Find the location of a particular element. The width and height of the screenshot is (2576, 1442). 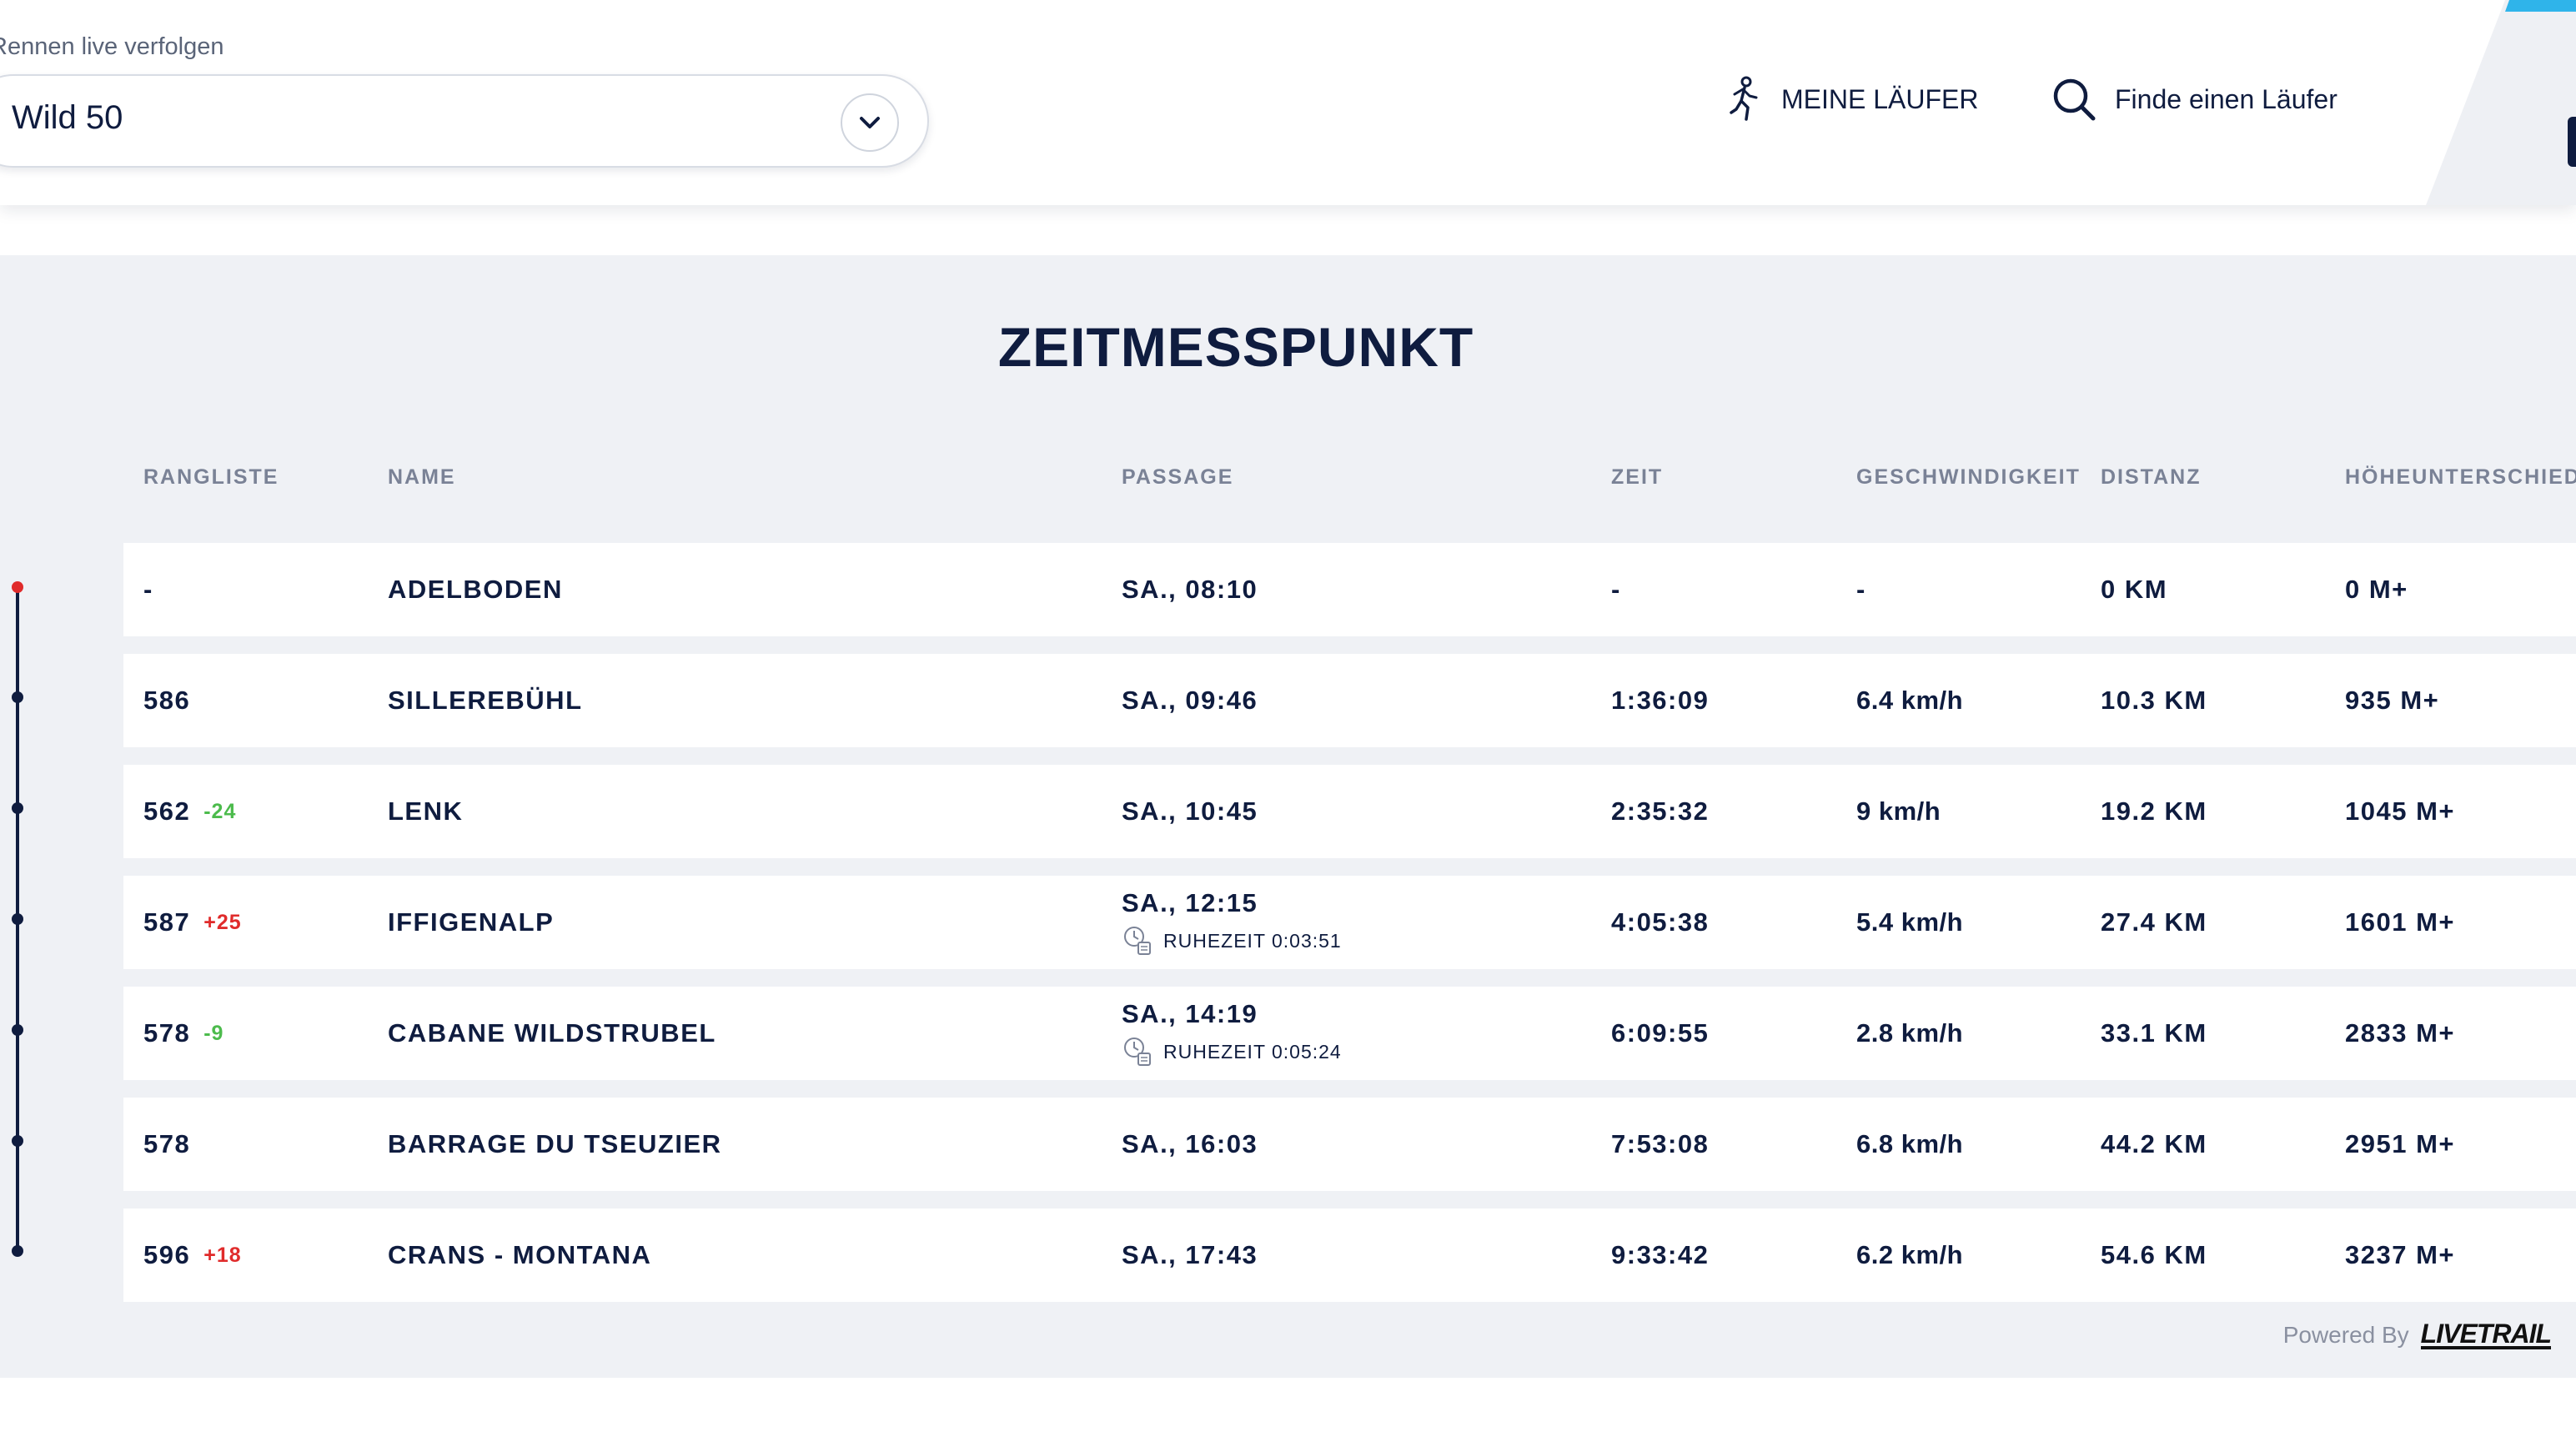

passage-time: SA., 12:15 is located at coordinates (1190, 902).